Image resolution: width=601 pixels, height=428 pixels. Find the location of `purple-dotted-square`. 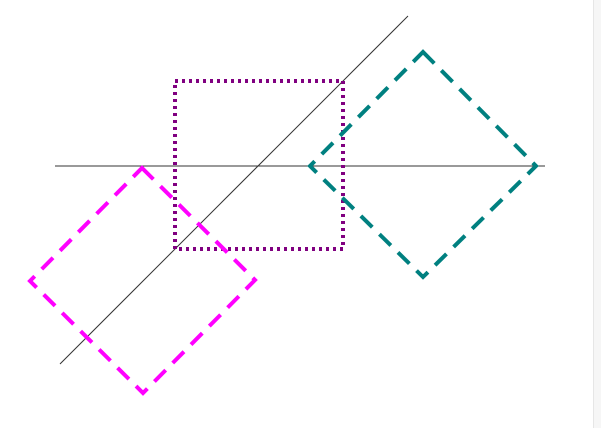

purple-dotted-square is located at coordinates (259, 165).